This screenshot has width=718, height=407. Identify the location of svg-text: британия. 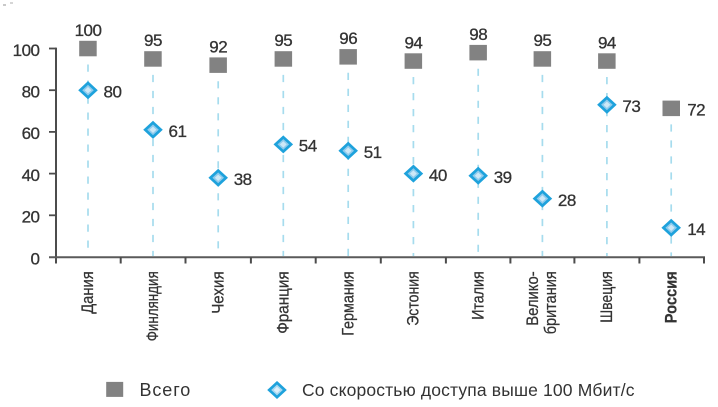
(551, 302).